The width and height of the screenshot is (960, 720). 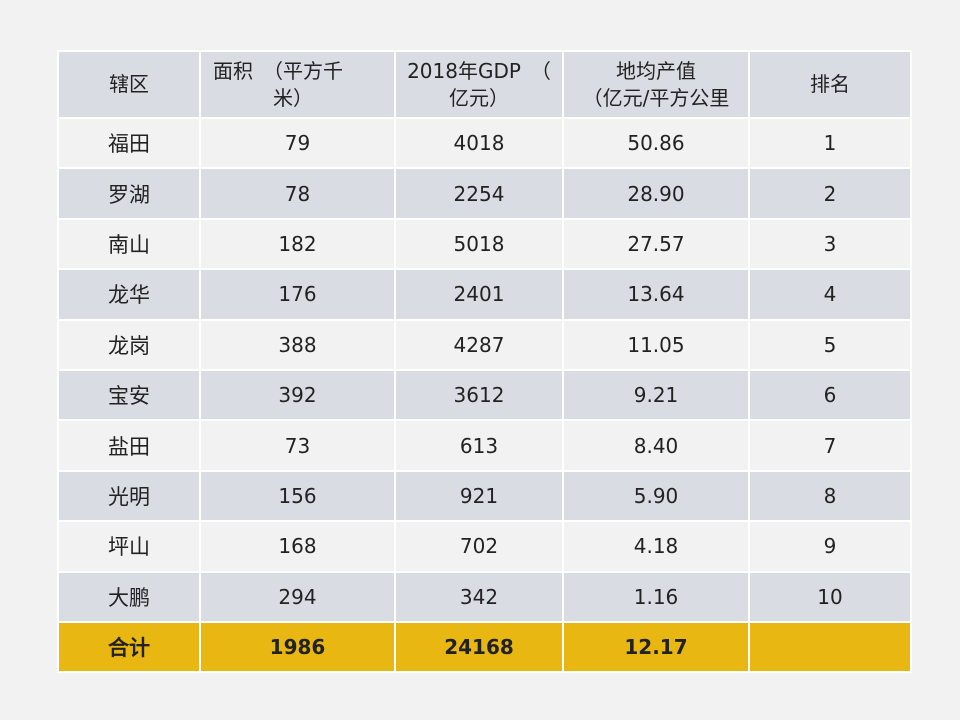 I want to click on cell-district: 宝安, so click(x=129, y=395).